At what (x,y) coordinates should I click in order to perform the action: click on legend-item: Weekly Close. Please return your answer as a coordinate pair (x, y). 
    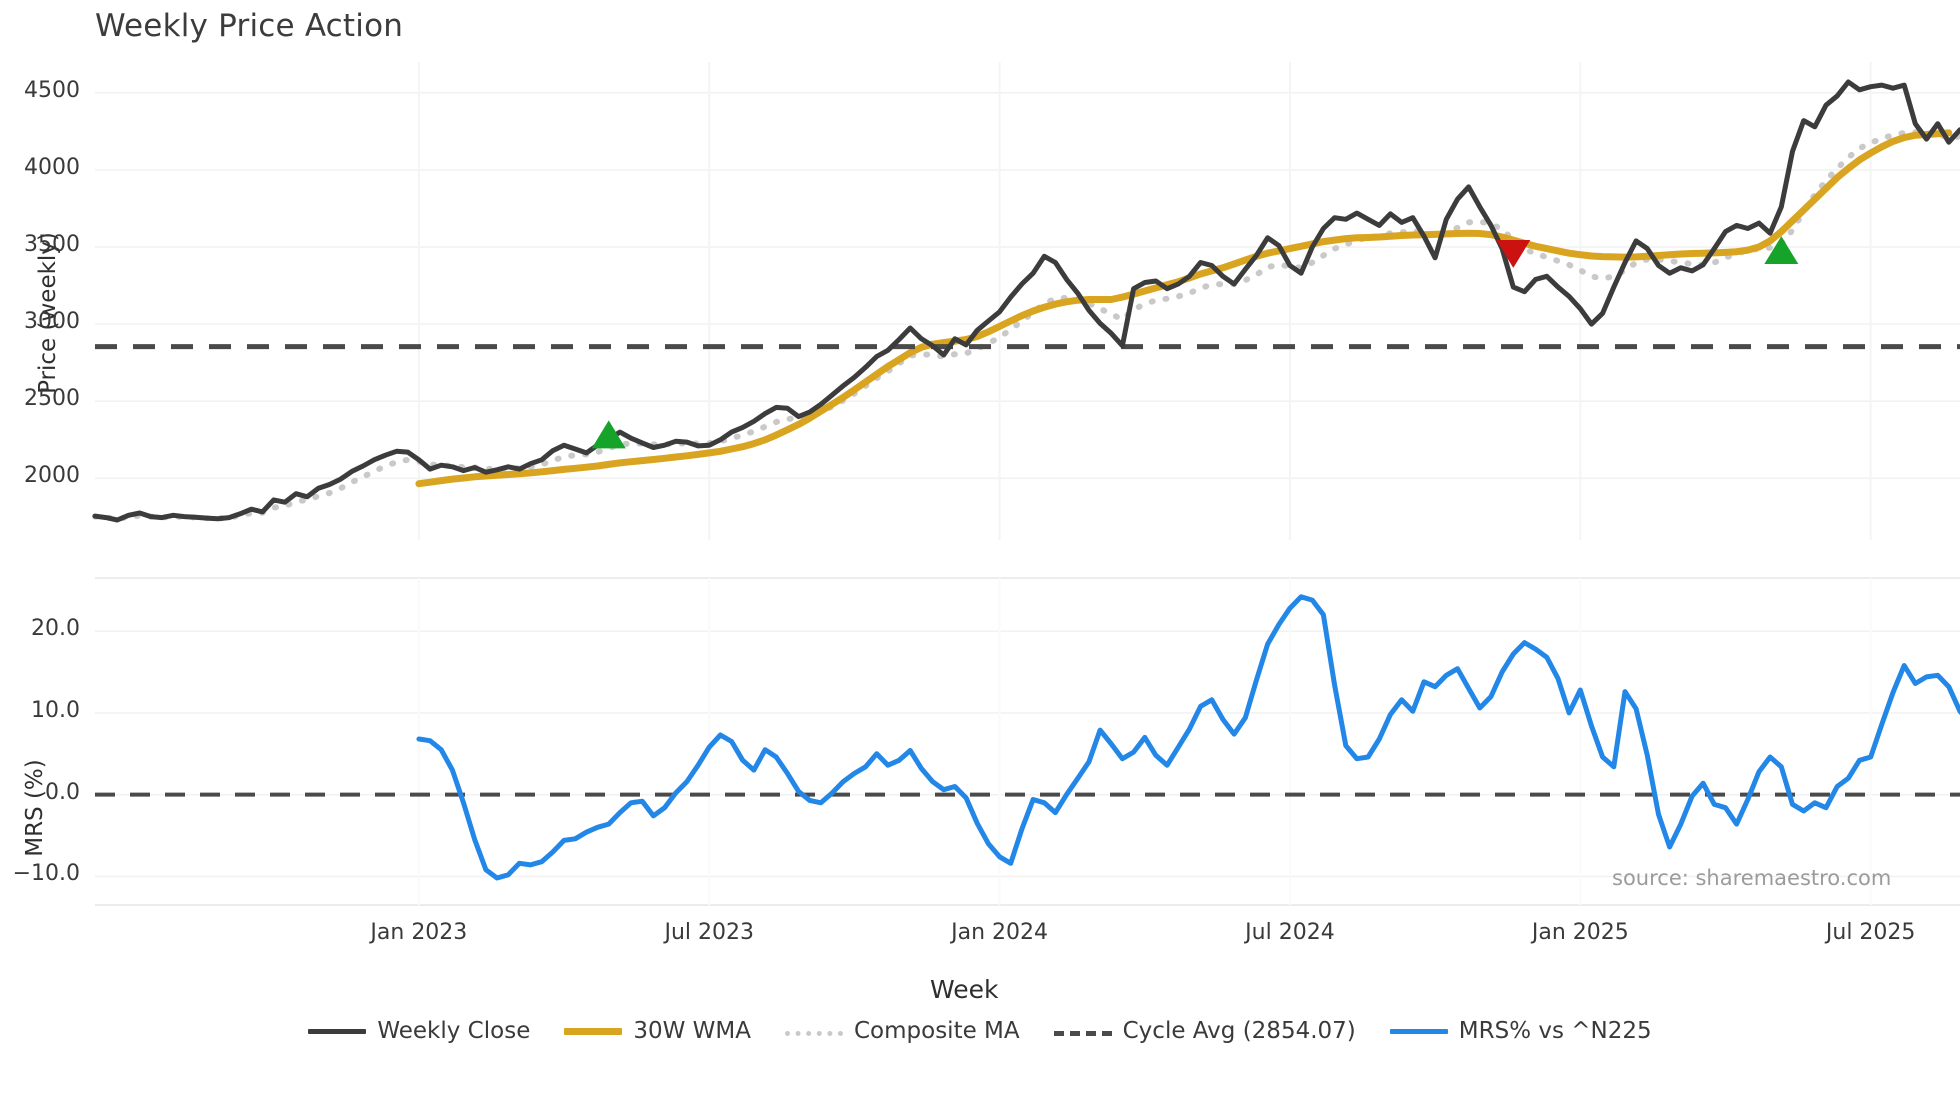
    Looking at the image, I should click on (419, 1031).